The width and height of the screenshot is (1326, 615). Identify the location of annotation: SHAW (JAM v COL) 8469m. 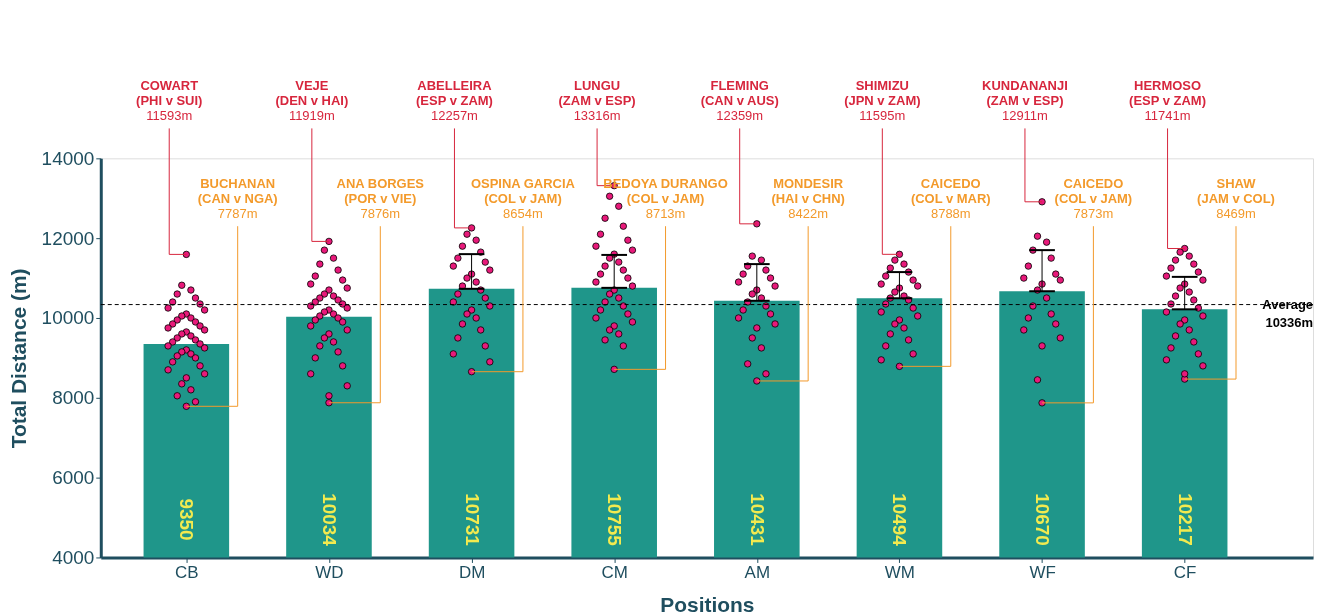
(1236, 199).